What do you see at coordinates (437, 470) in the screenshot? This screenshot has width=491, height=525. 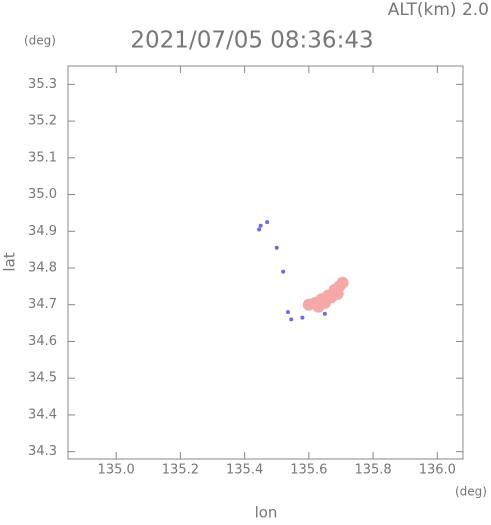 I see `x-tick-label: 136.0` at bounding box center [437, 470].